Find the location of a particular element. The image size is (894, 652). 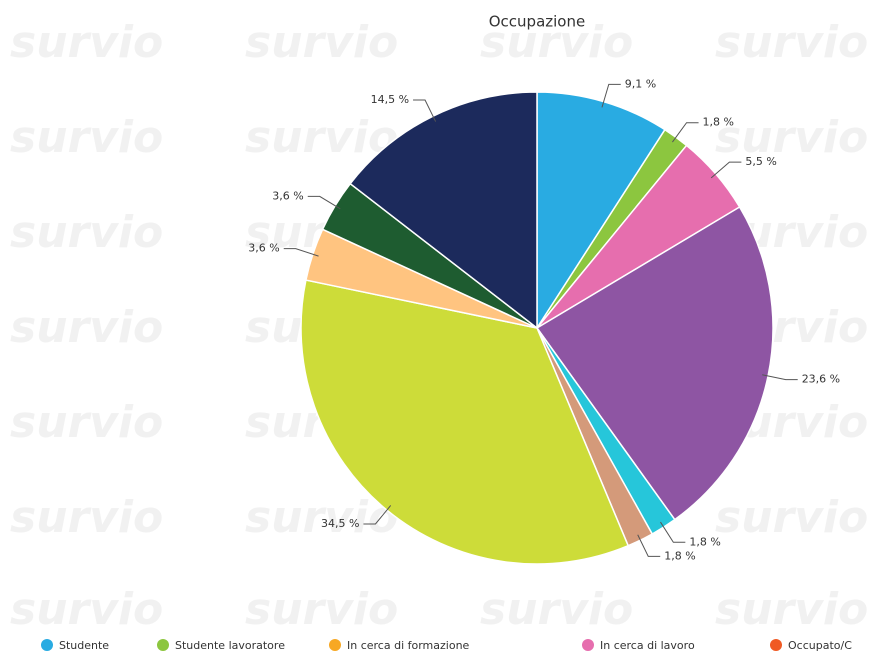

legend-label: In cerca di formazione is located at coordinates (408, 645).